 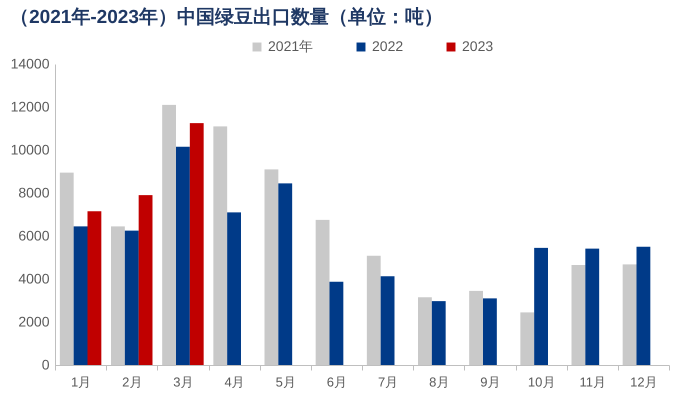 I want to click on y-tick-label: 4000, so click(x=34, y=278).